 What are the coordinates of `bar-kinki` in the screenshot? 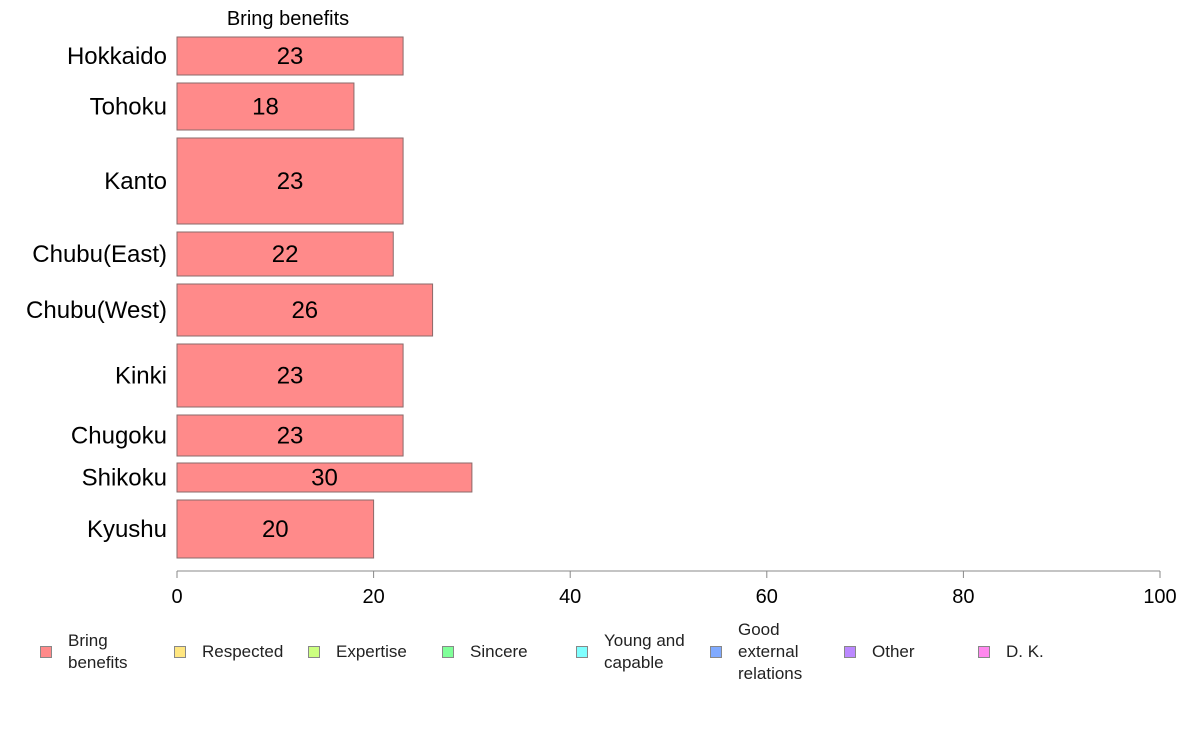 It's located at (290, 375).